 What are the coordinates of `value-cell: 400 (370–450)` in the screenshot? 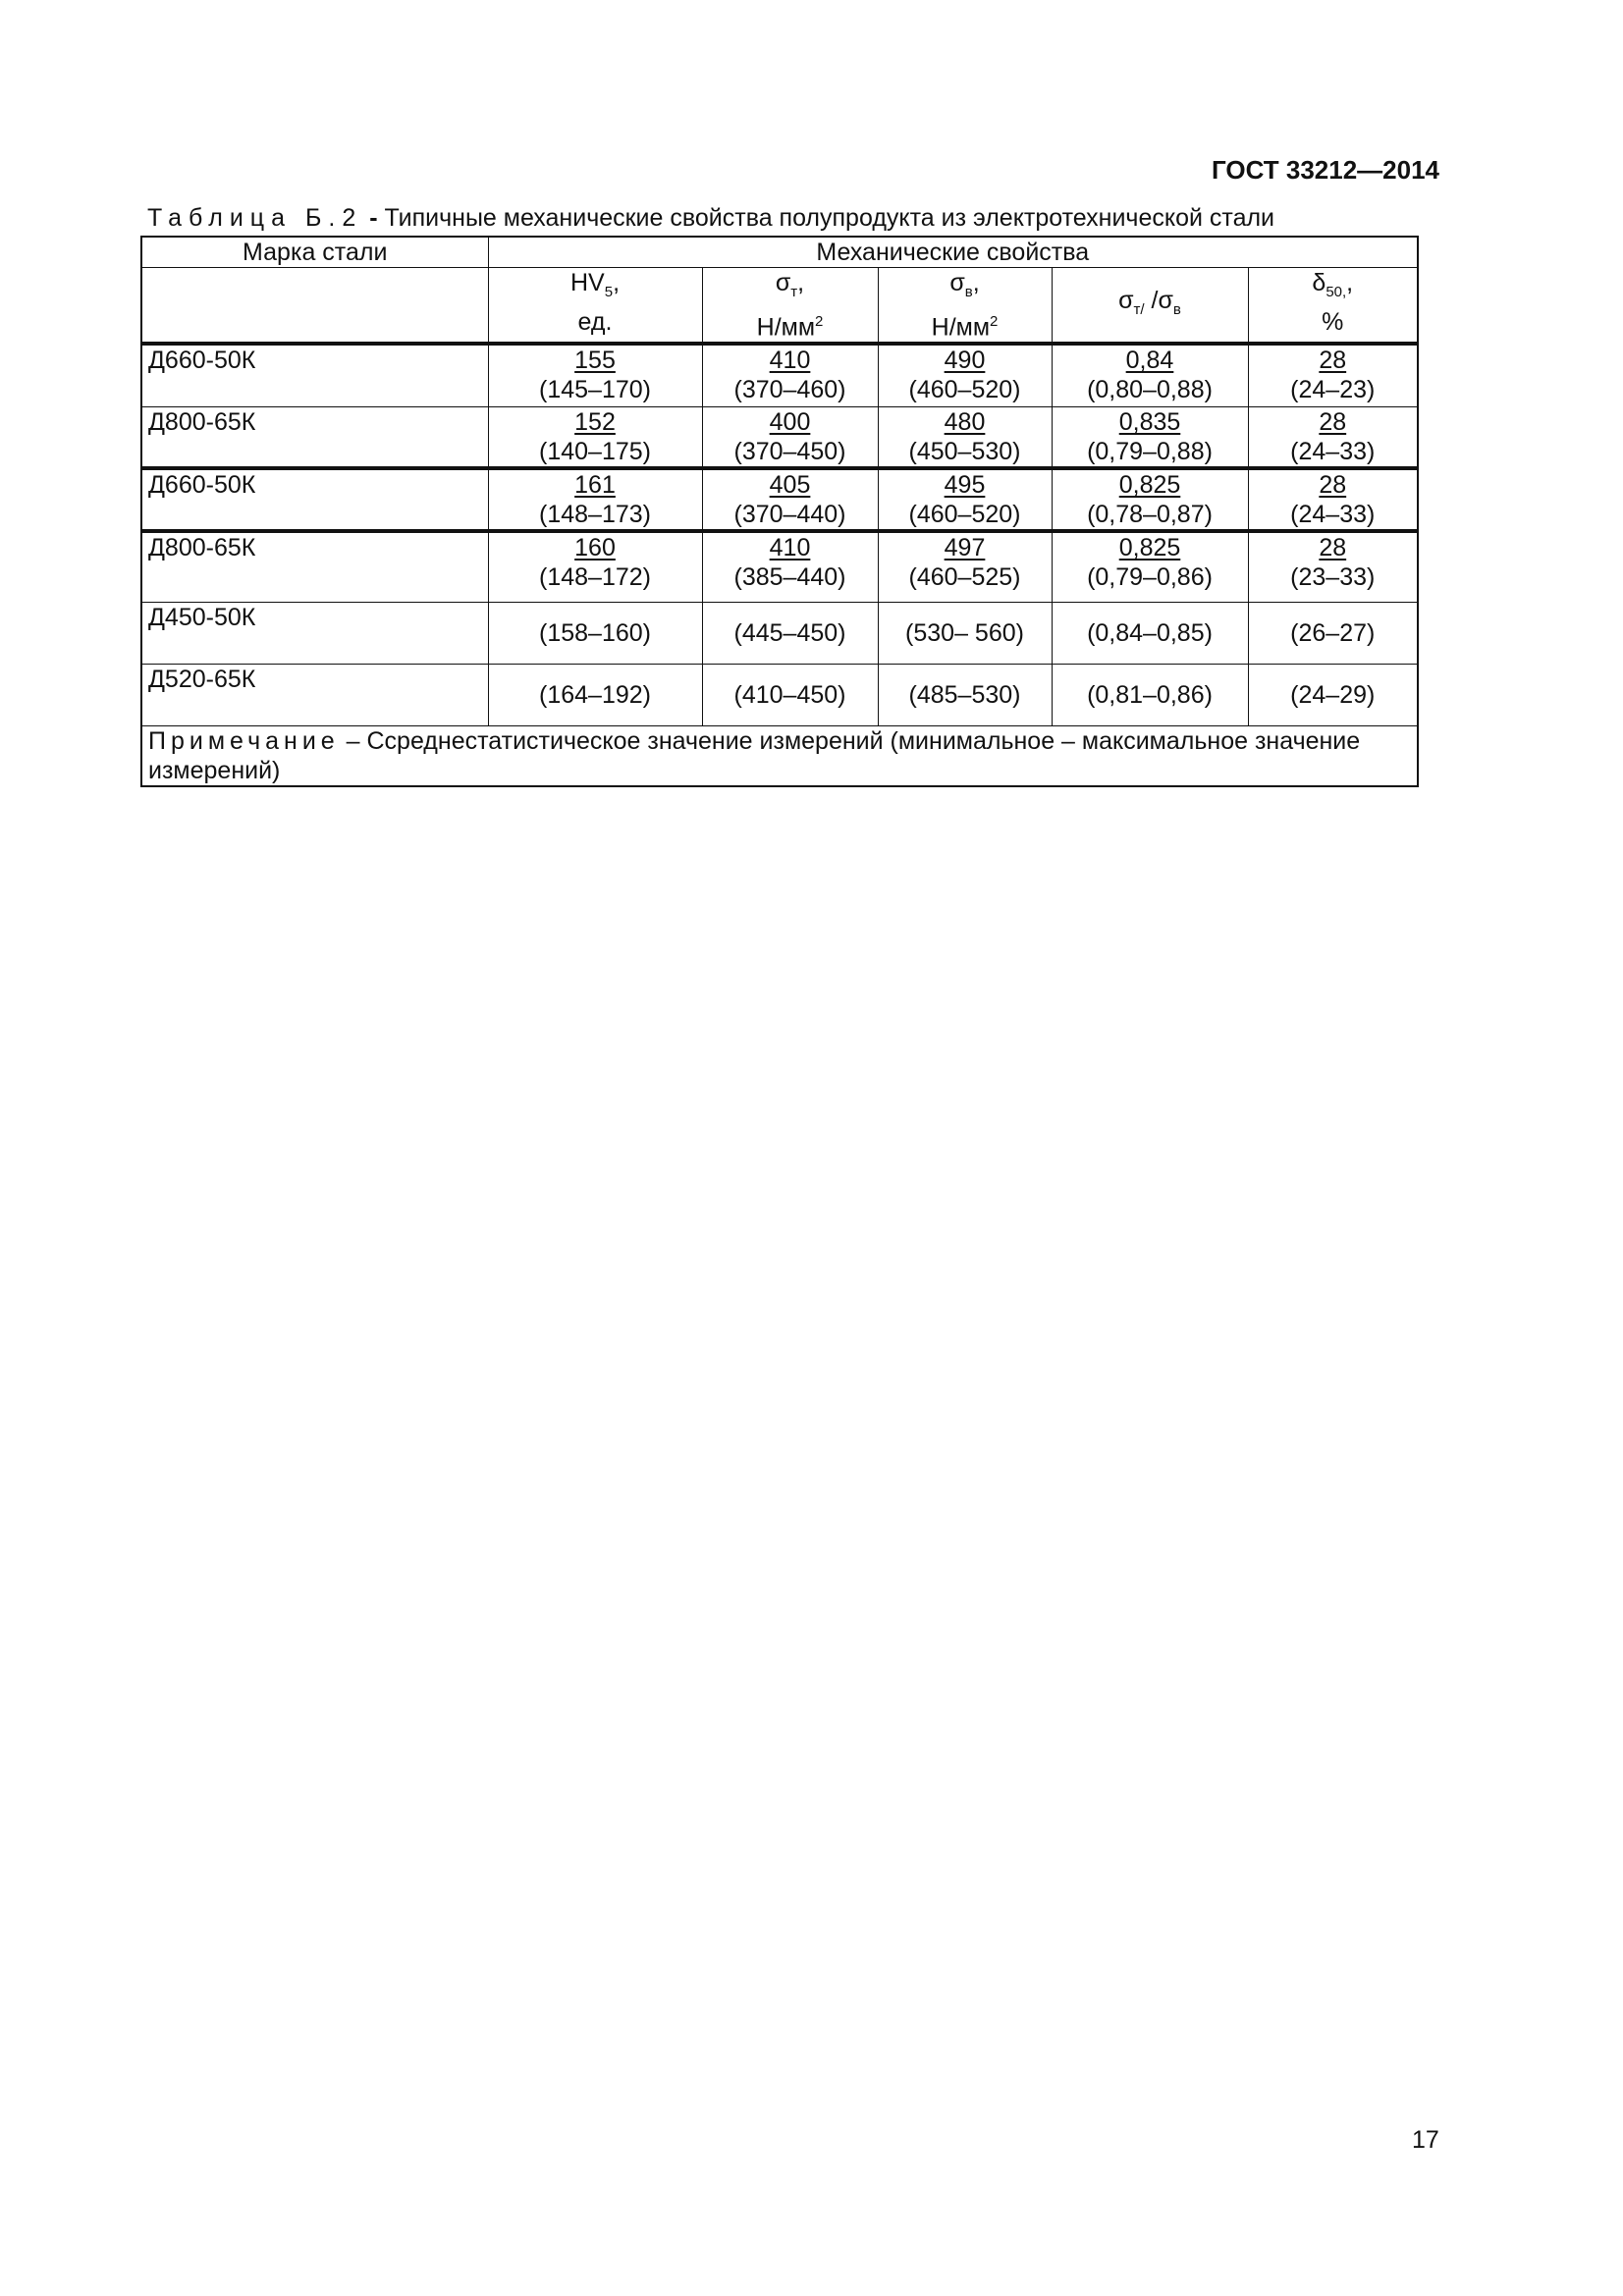 It's located at (790, 437).